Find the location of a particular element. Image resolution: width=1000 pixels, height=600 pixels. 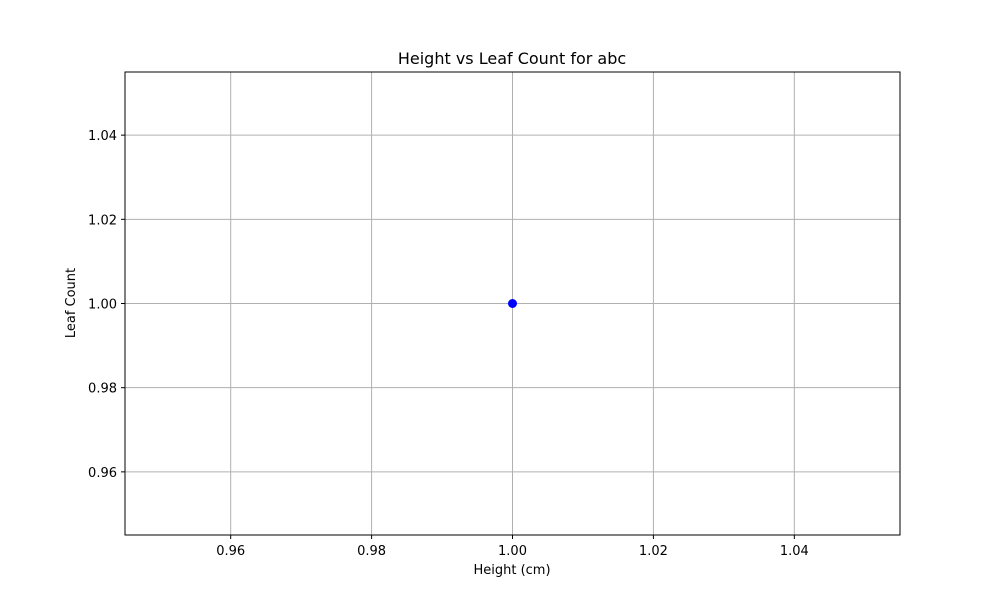

y-tick-label: 0.98 is located at coordinates (102, 389).